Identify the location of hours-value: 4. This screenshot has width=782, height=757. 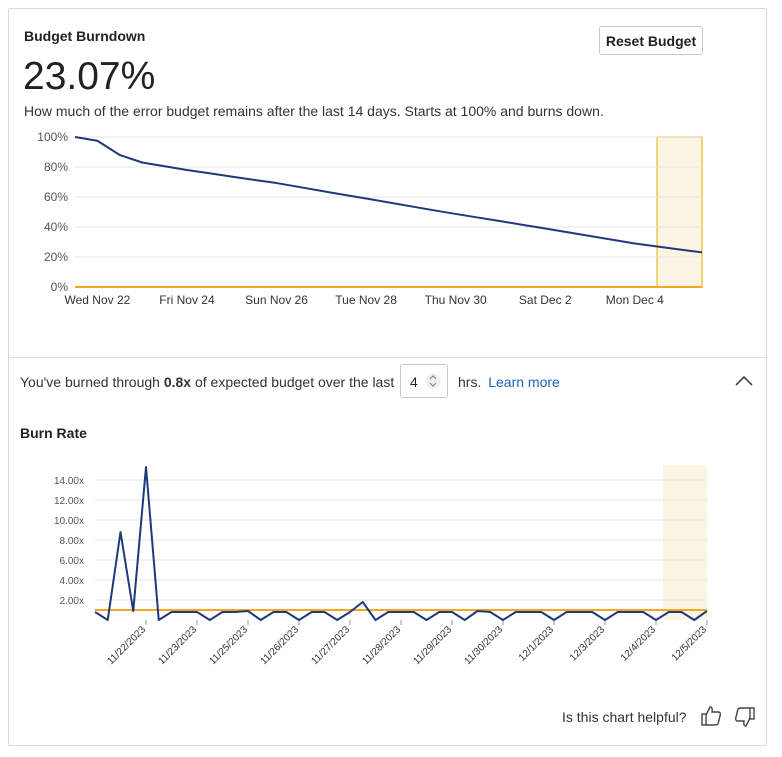
(414, 382).